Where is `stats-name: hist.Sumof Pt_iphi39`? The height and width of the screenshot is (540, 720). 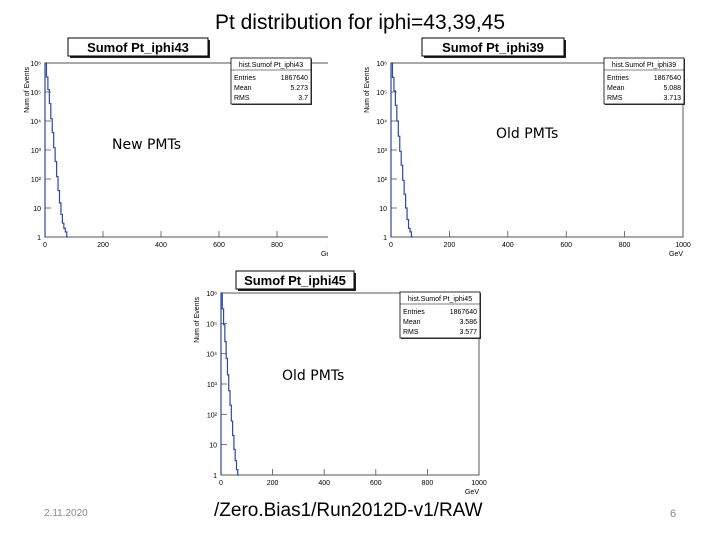 stats-name: hist.Sumof Pt_iphi39 is located at coordinates (644, 65).